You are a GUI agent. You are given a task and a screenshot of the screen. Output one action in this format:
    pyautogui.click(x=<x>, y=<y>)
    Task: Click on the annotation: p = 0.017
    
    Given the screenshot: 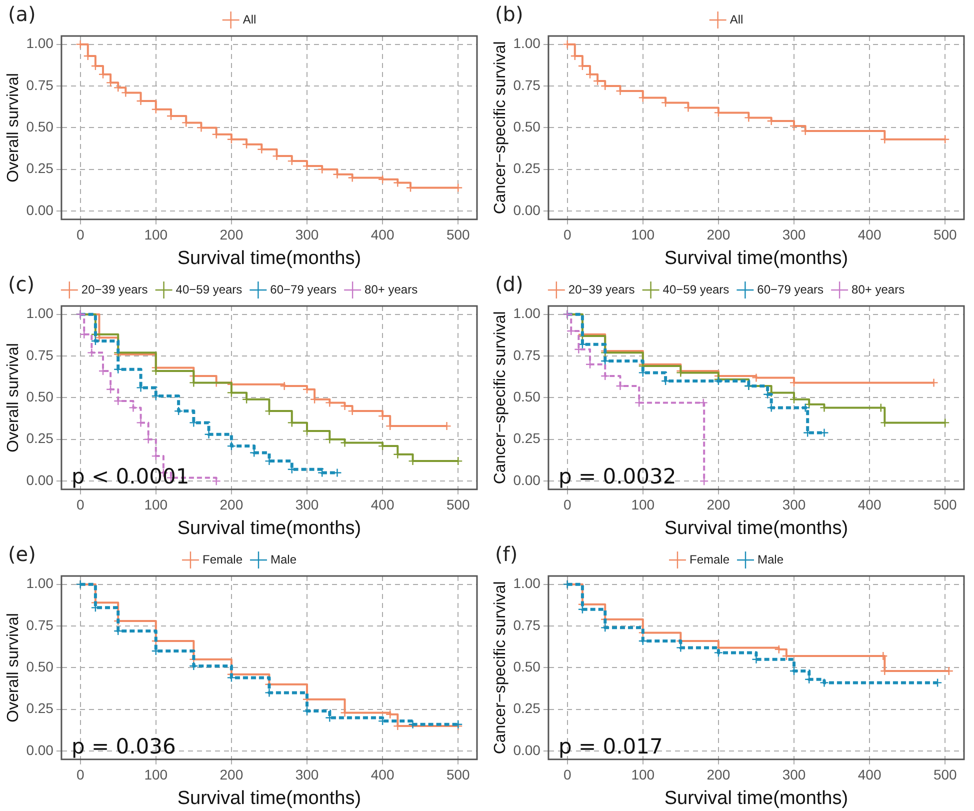 What is the action you would take?
    pyautogui.click(x=610, y=746)
    